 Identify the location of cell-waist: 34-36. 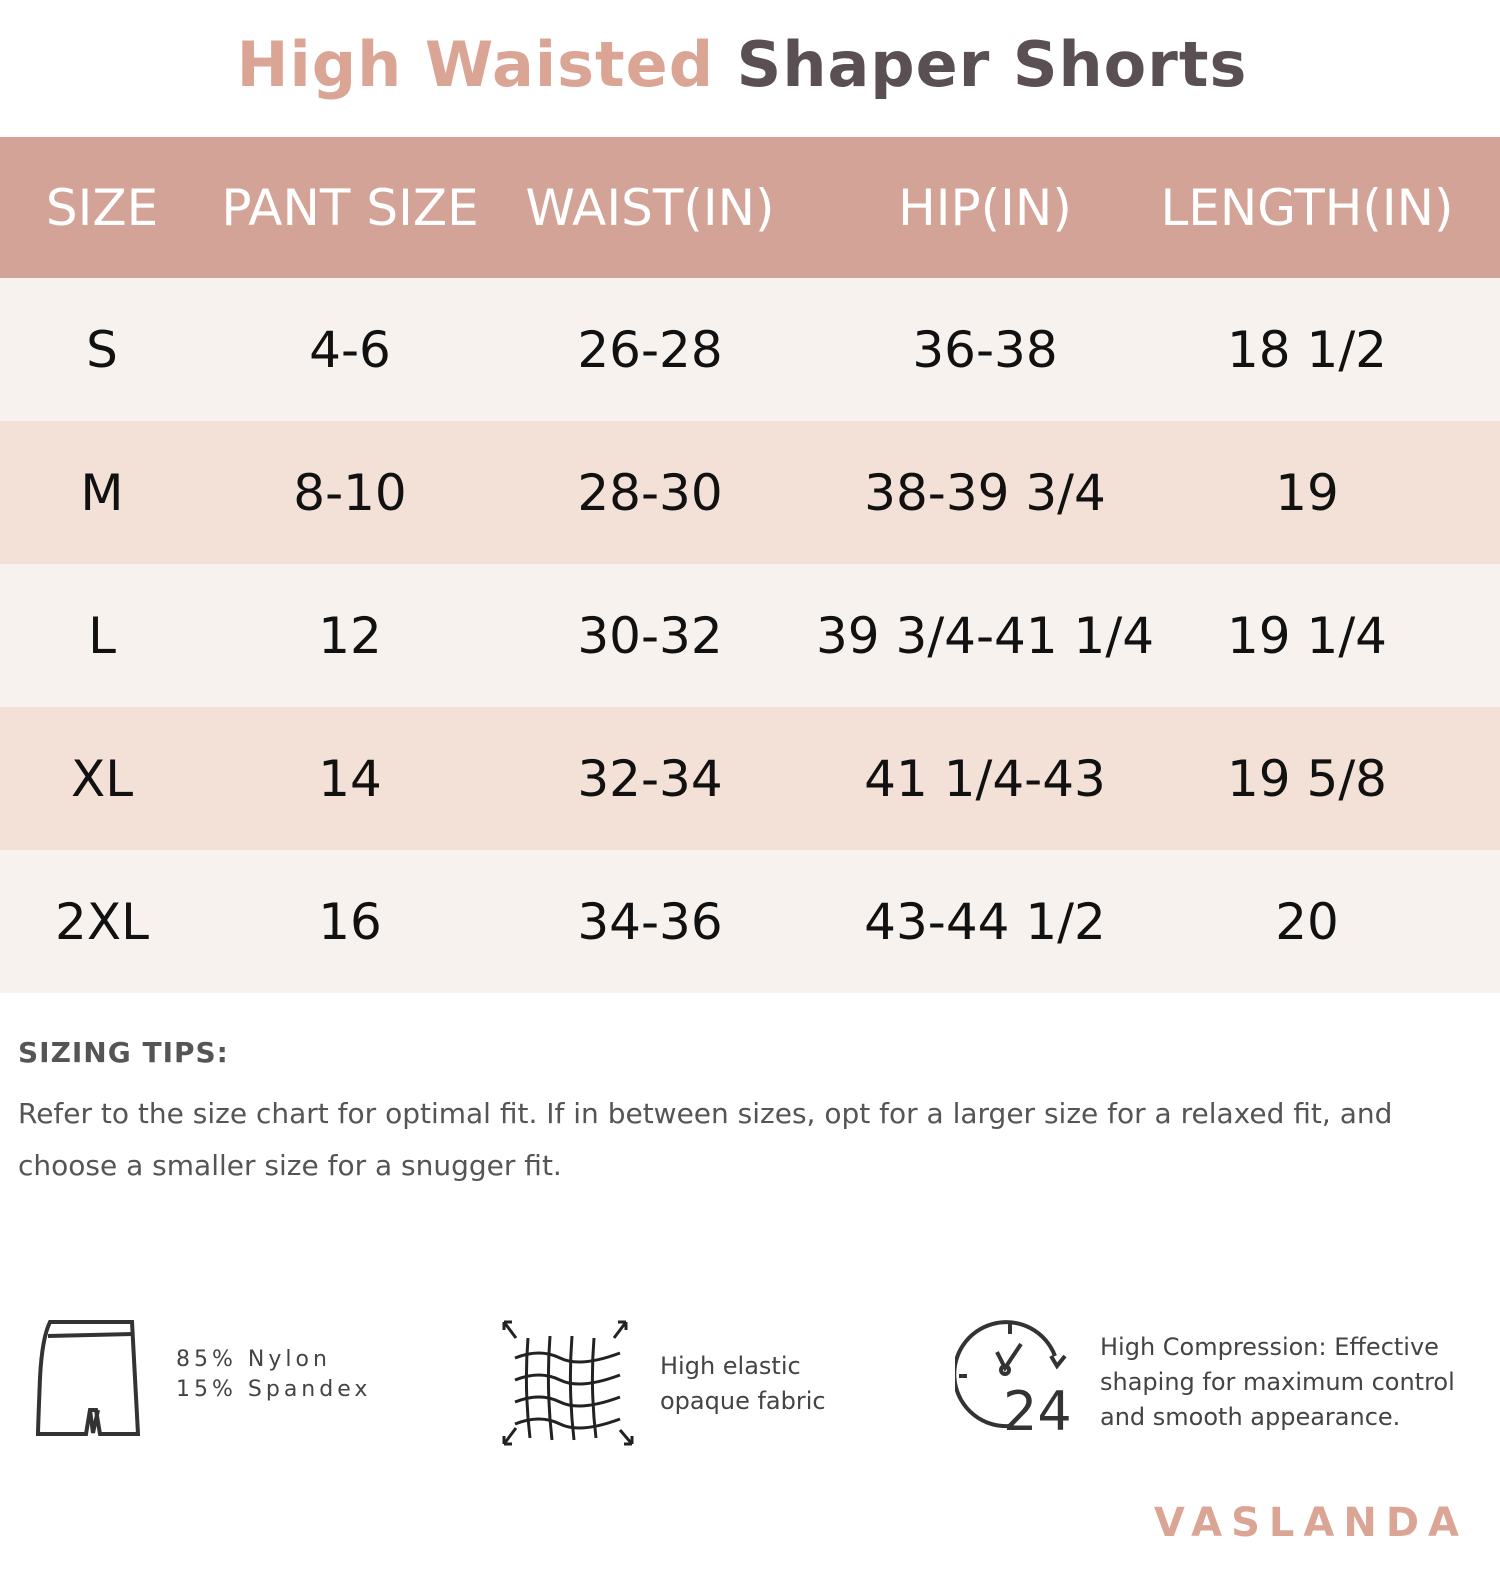
(650, 921).